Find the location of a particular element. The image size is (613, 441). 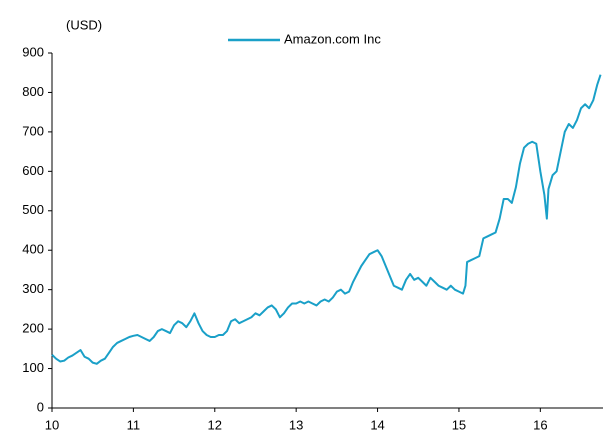

y-tick-label: 400 is located at coordinates (33, 249).